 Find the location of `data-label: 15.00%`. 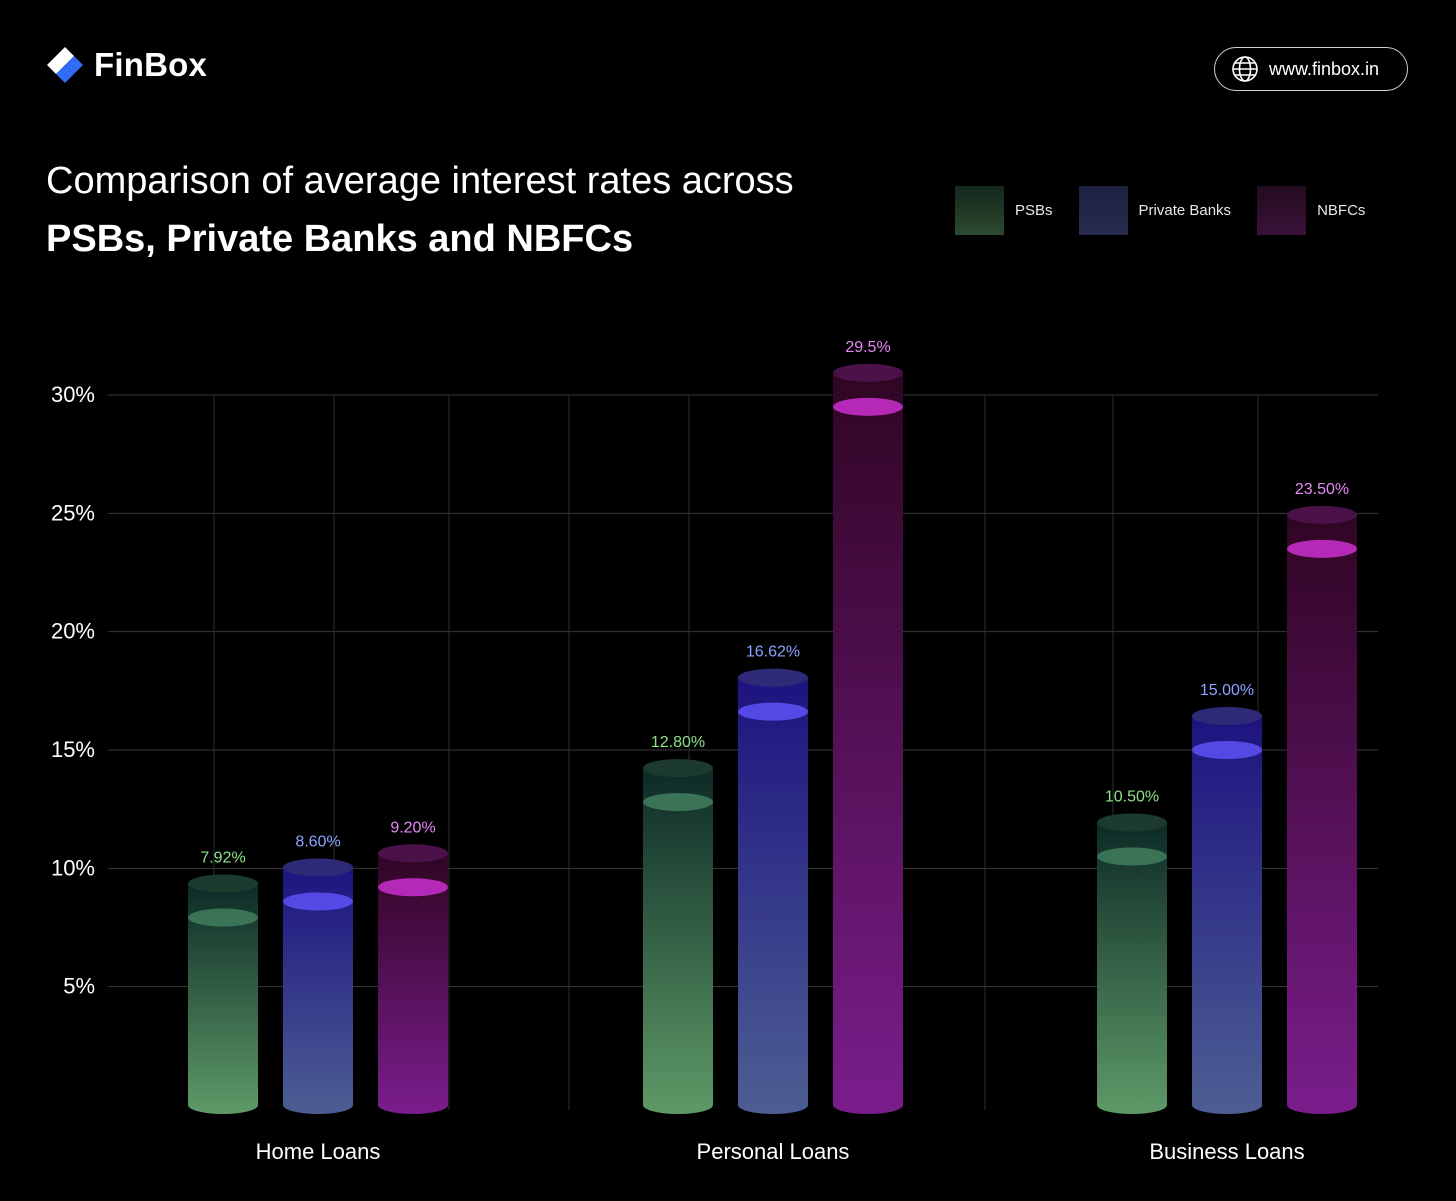

data-label: 15.00% is located at coordinates (1227, 690).